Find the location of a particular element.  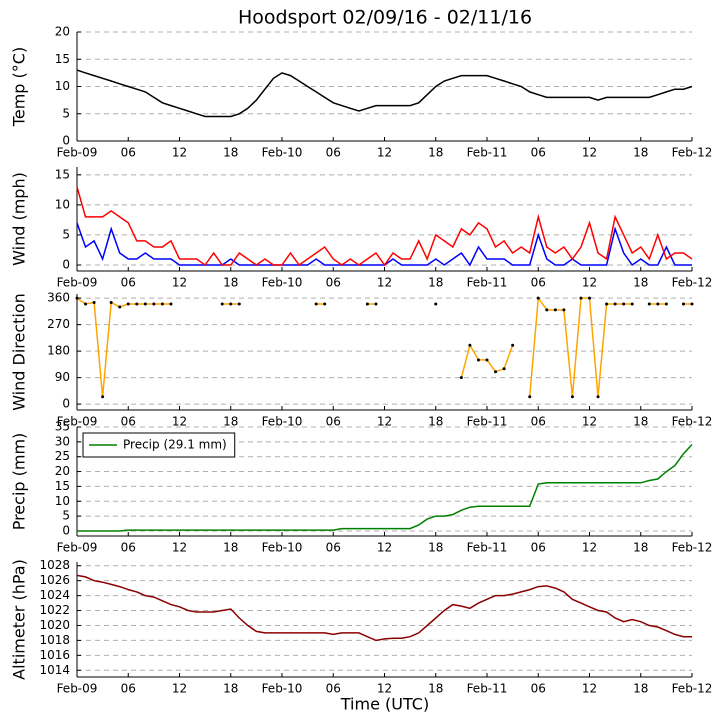

y-axis-label: Altimeter (hPa) is located at coordinates (19, 619).